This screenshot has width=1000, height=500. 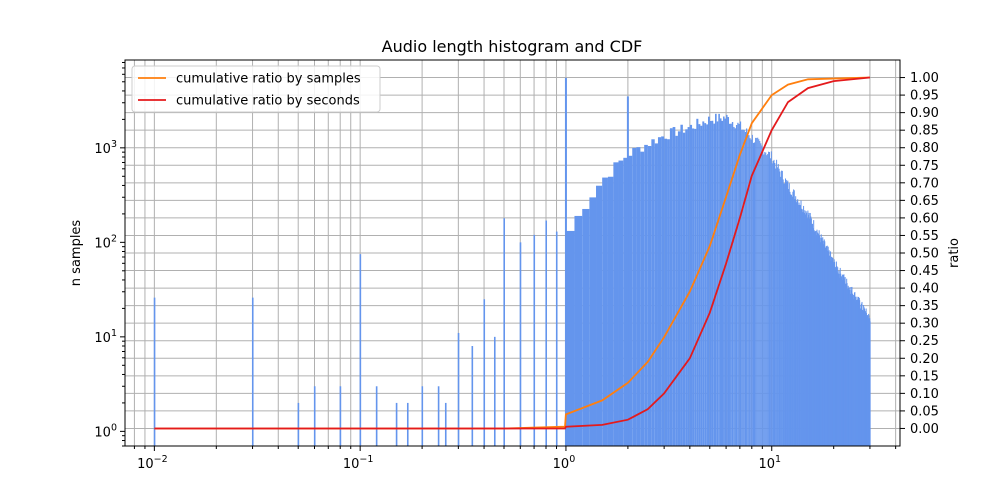 I want to click on y-left-tick-label: 10⁰, so click(x=105, y=431).